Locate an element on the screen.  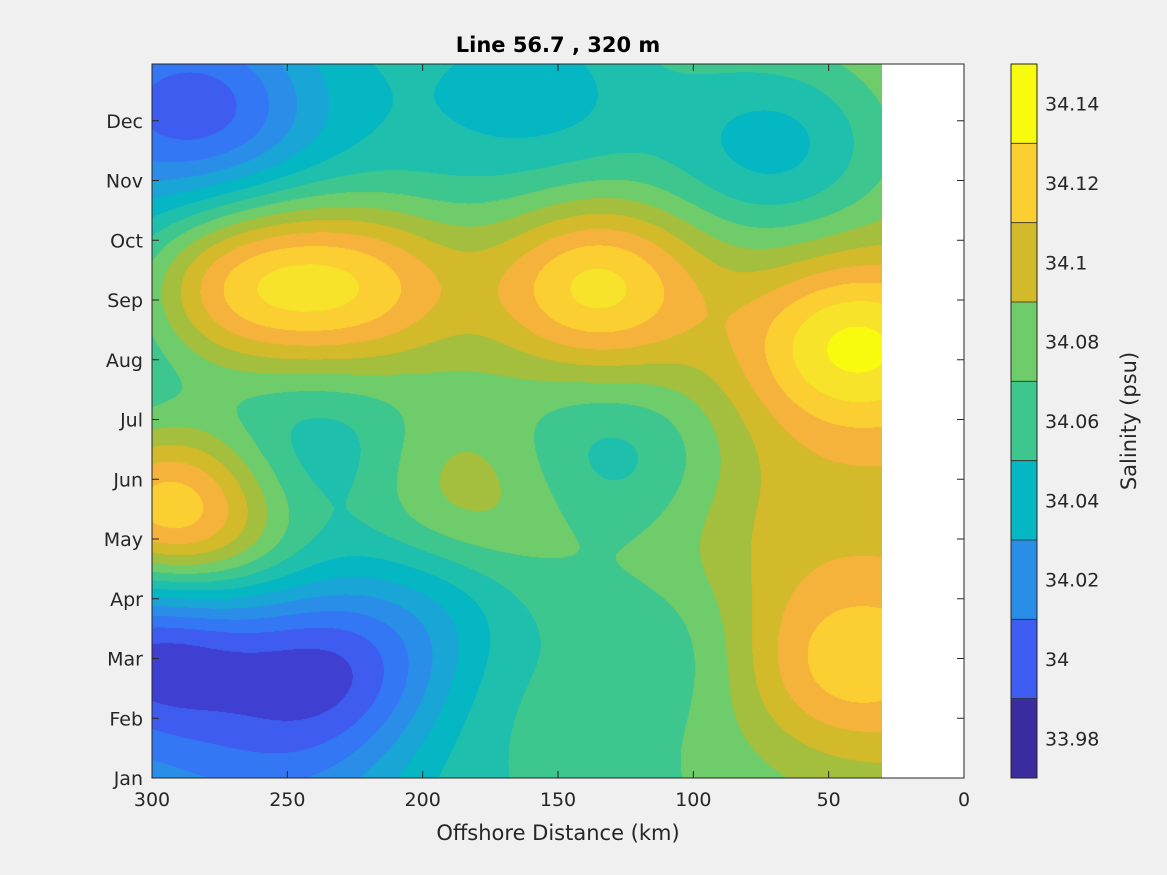
x-tick-label: 0 is located at coordinates (964, 800).